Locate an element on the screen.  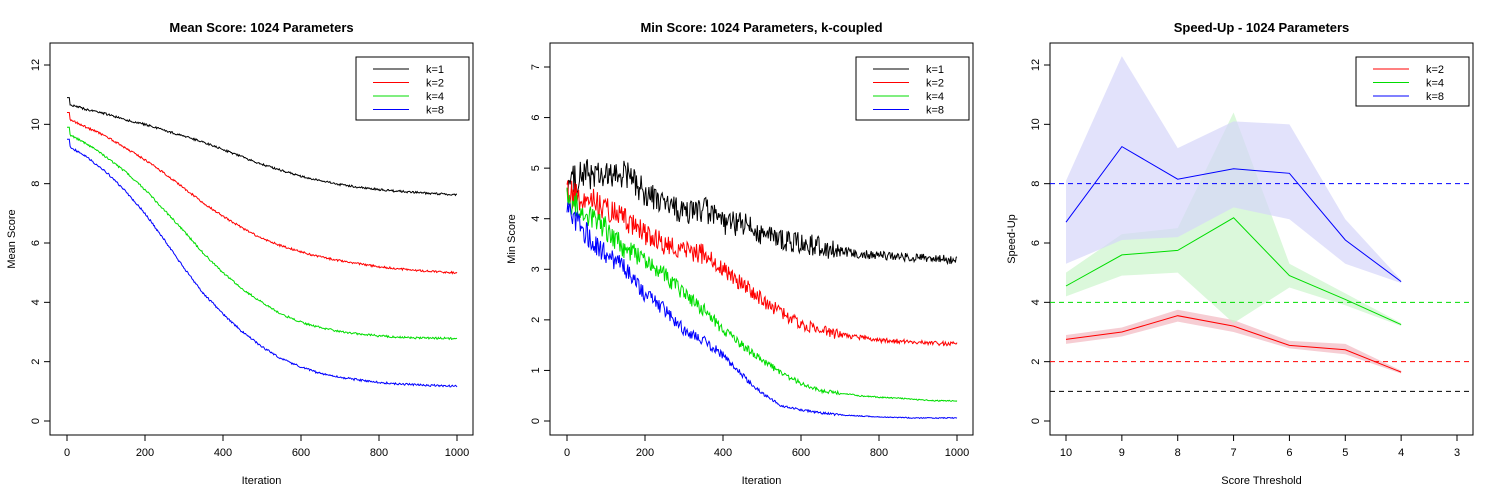
y-axis-label: Min Score is located at coordinates (512, 239).